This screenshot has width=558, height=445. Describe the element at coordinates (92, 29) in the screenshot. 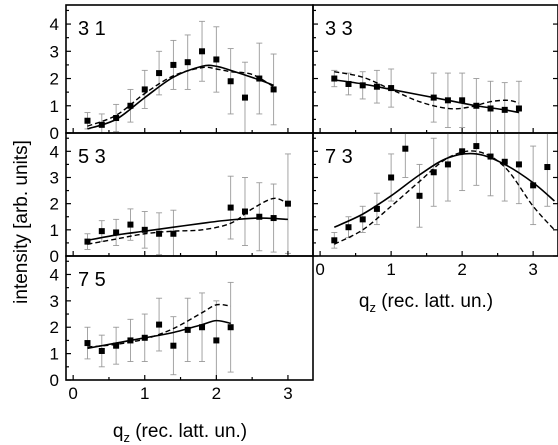

I see `panel-label: 3 1` at that location.